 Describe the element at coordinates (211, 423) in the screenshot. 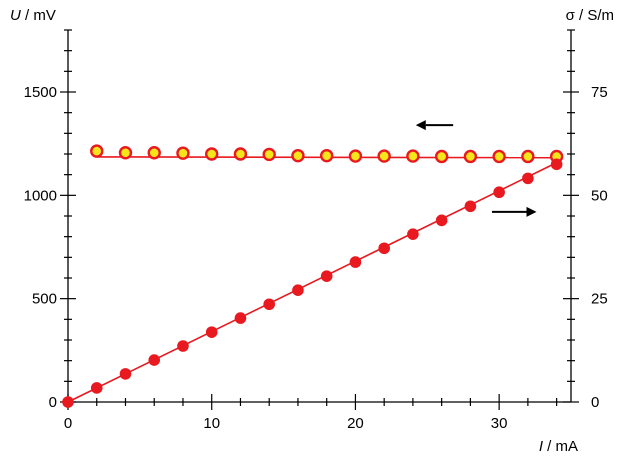

I see `x-tick-label: 10` at that location.